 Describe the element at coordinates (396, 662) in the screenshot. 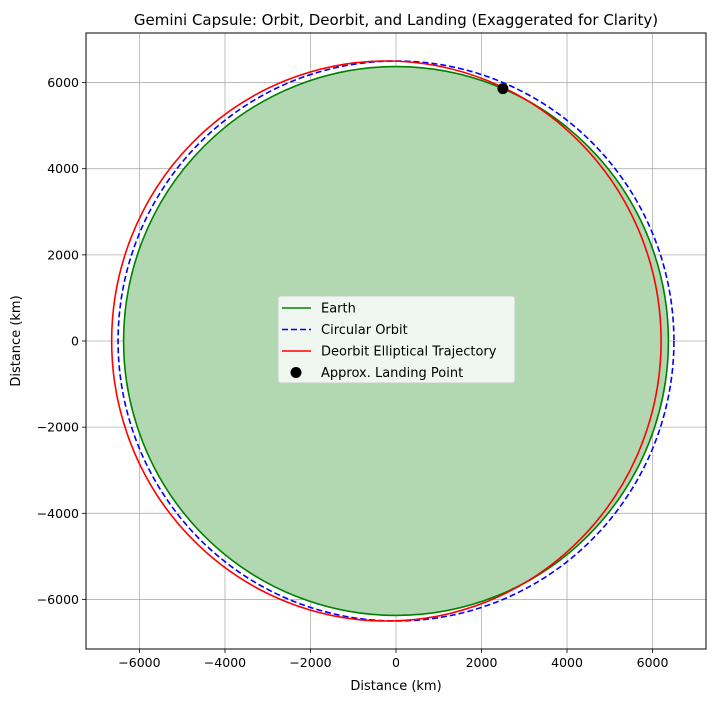

I see `x-tick-label-3: 0` at that location.